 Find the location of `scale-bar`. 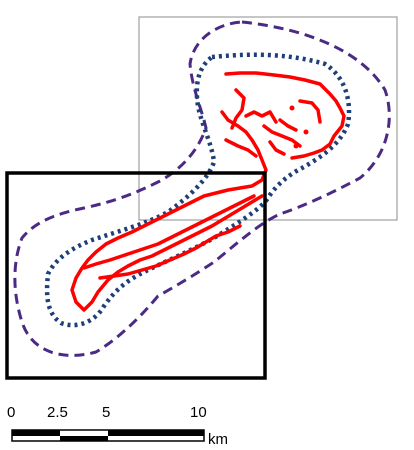

scale-bar is located at coordinates (108, 435).